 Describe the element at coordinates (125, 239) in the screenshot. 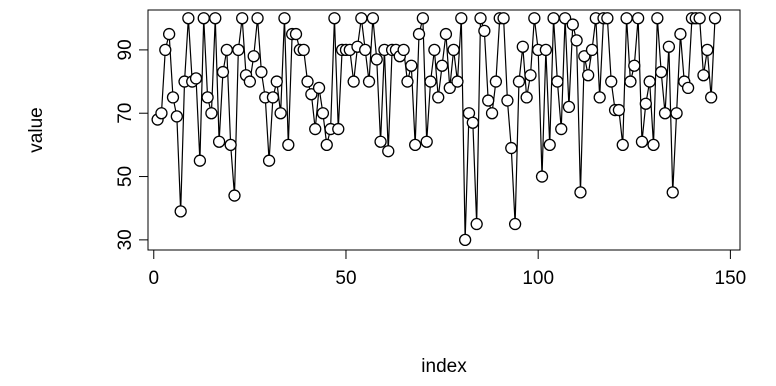

I see `y-tick-label: 30` at that location.